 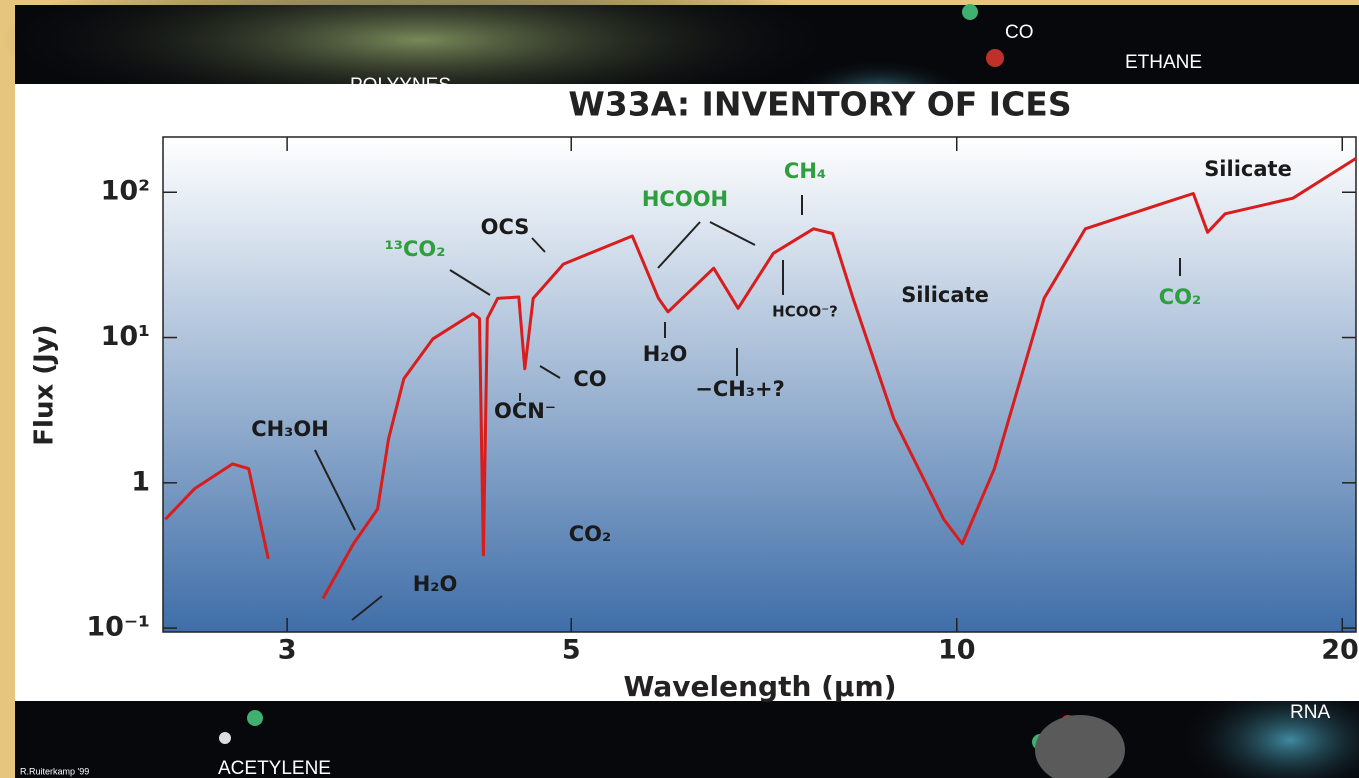 I want to click on x-tick-label: 5, so click(x=571, y=650).